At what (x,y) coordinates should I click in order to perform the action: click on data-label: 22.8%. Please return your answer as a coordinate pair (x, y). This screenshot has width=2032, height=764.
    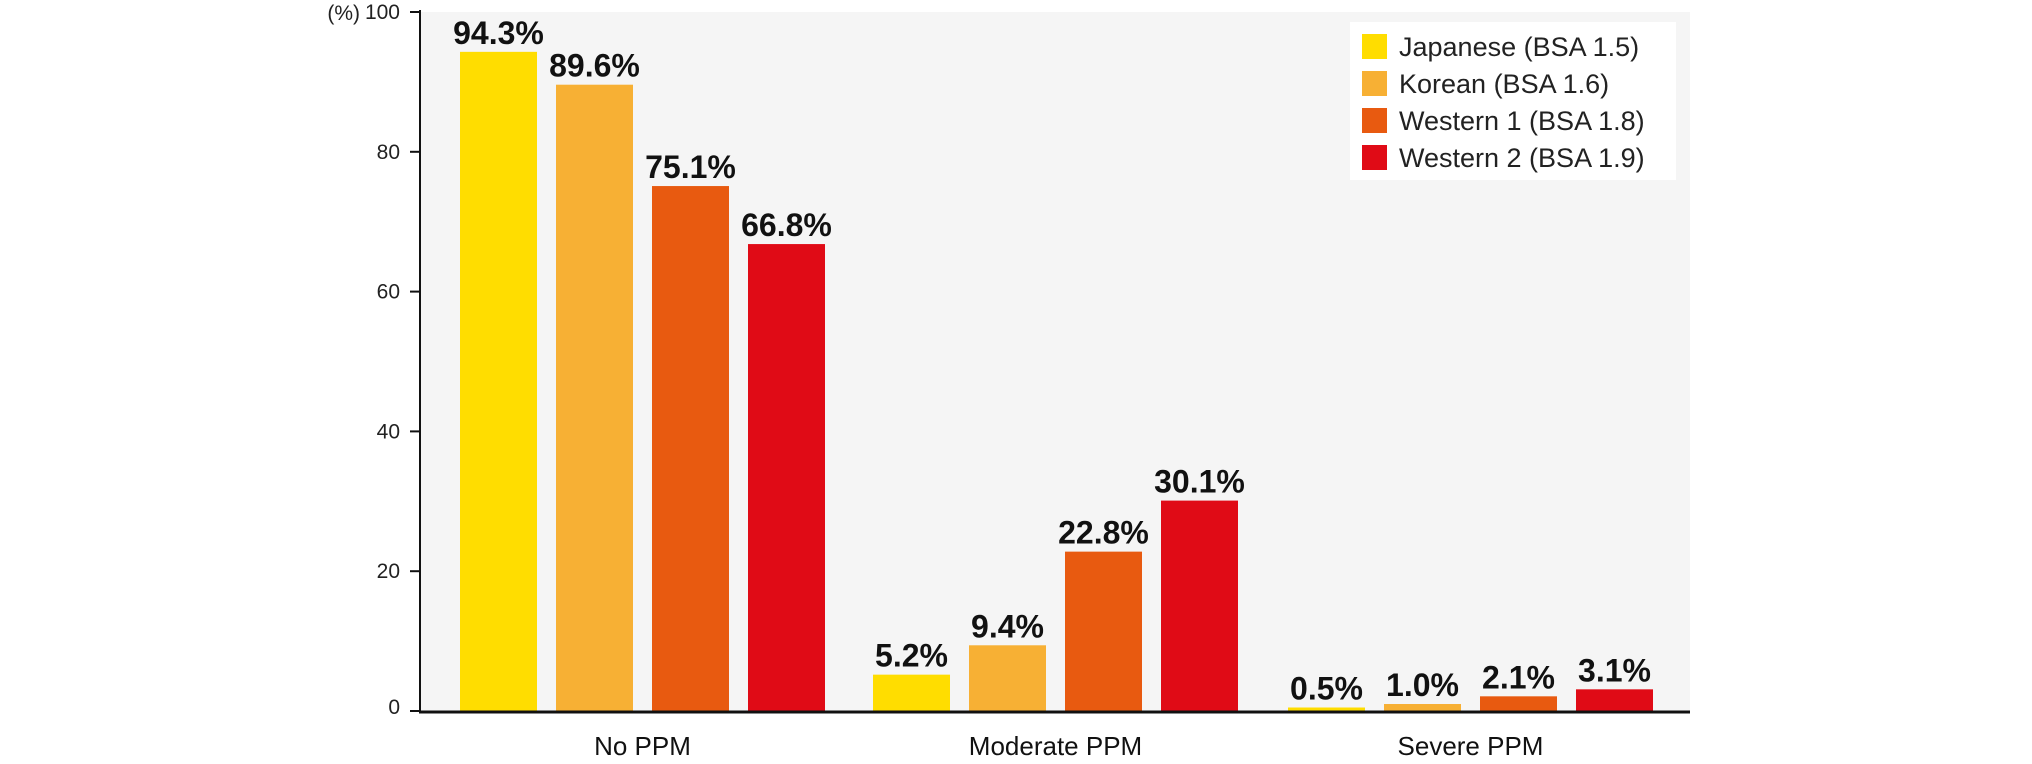
    Looking at the image, I should click on (1103, 533).